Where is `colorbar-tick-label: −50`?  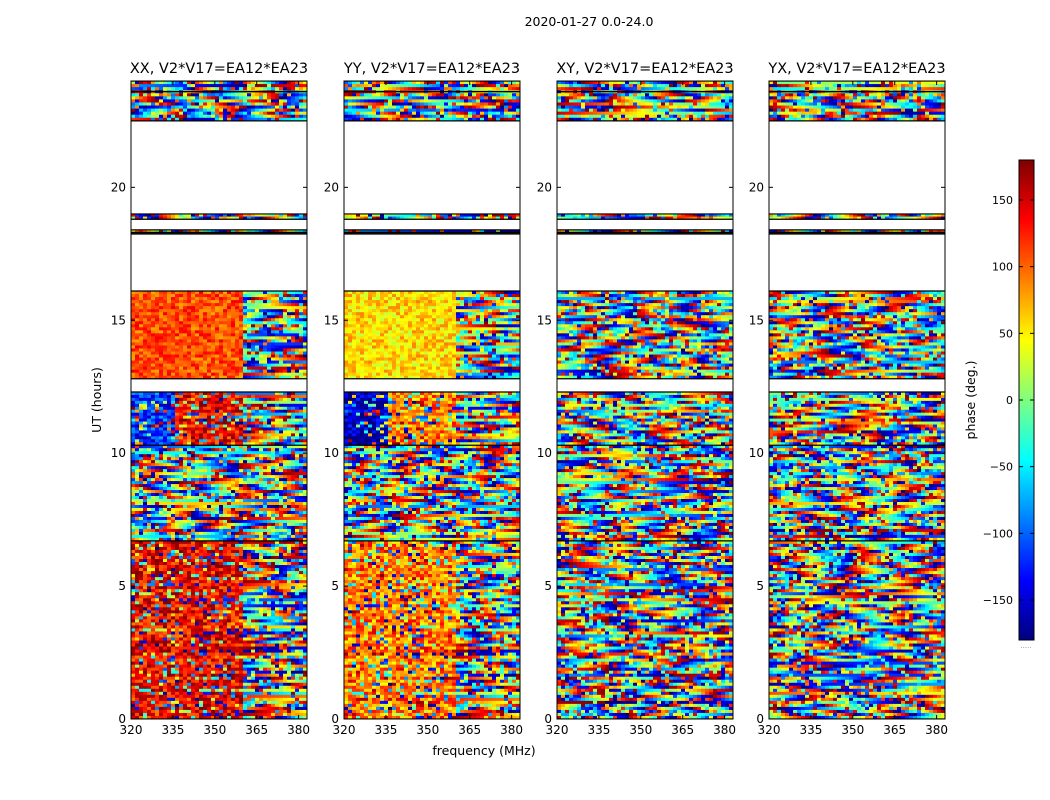 colorbar-tick-label: −50 is located at coordinates (1001, 467).